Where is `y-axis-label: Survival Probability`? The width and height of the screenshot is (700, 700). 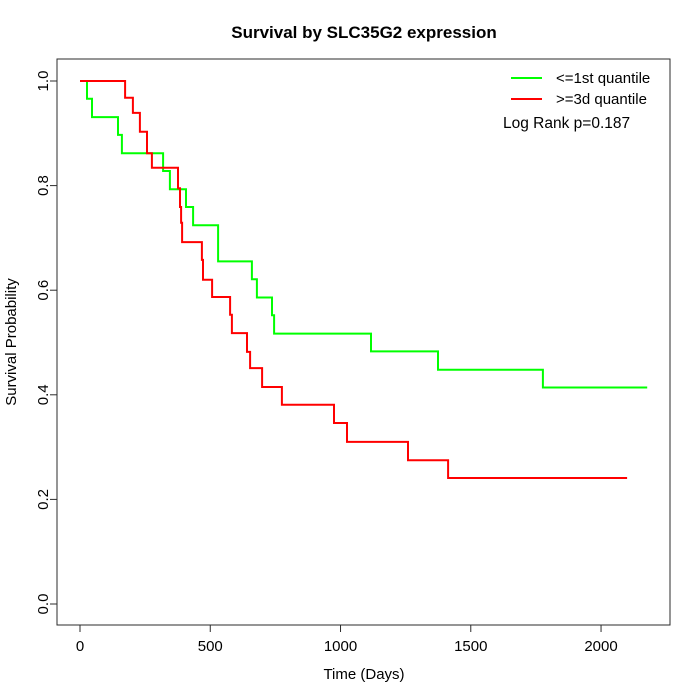 y-axis-label: Survival Probability is located at coordinates (11, 342).